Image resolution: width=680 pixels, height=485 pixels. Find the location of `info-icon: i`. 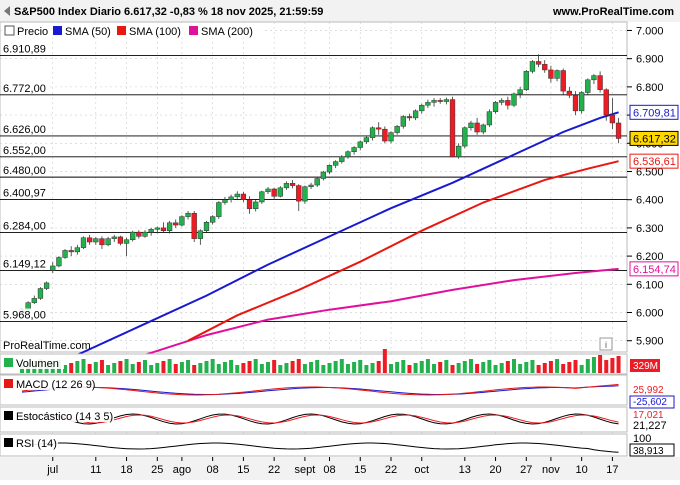

info-icon: i is located at coordinates (606, 344).